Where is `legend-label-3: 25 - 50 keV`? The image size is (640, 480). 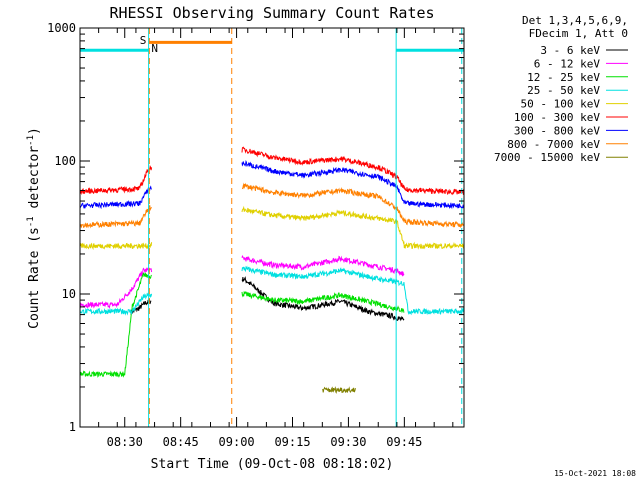 legend-label-3: 25 - 50 keV is located at coordinates (563, 90).